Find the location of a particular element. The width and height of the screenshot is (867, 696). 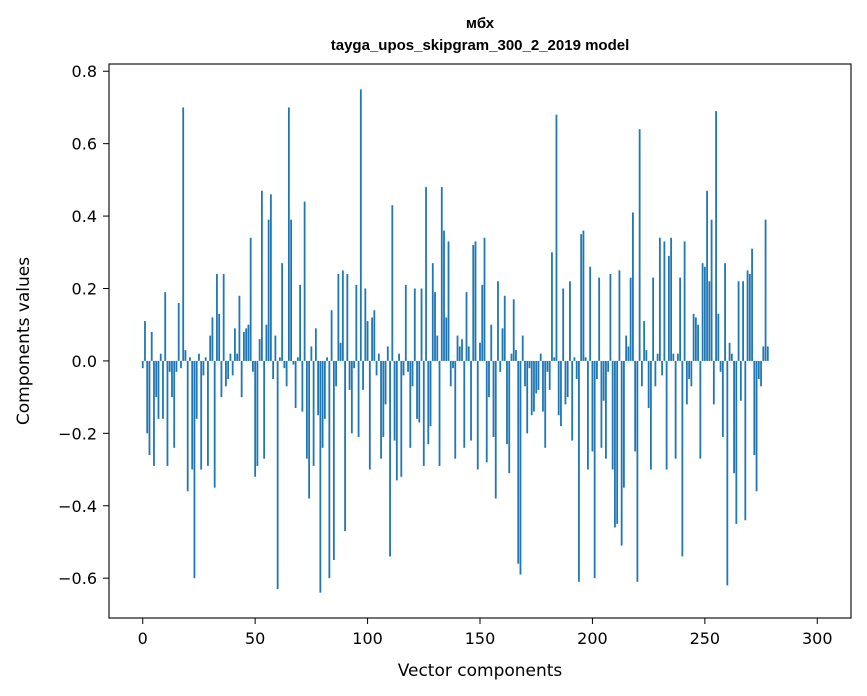

y-tick-label: −0.6 is located at coordinates (77, 578).